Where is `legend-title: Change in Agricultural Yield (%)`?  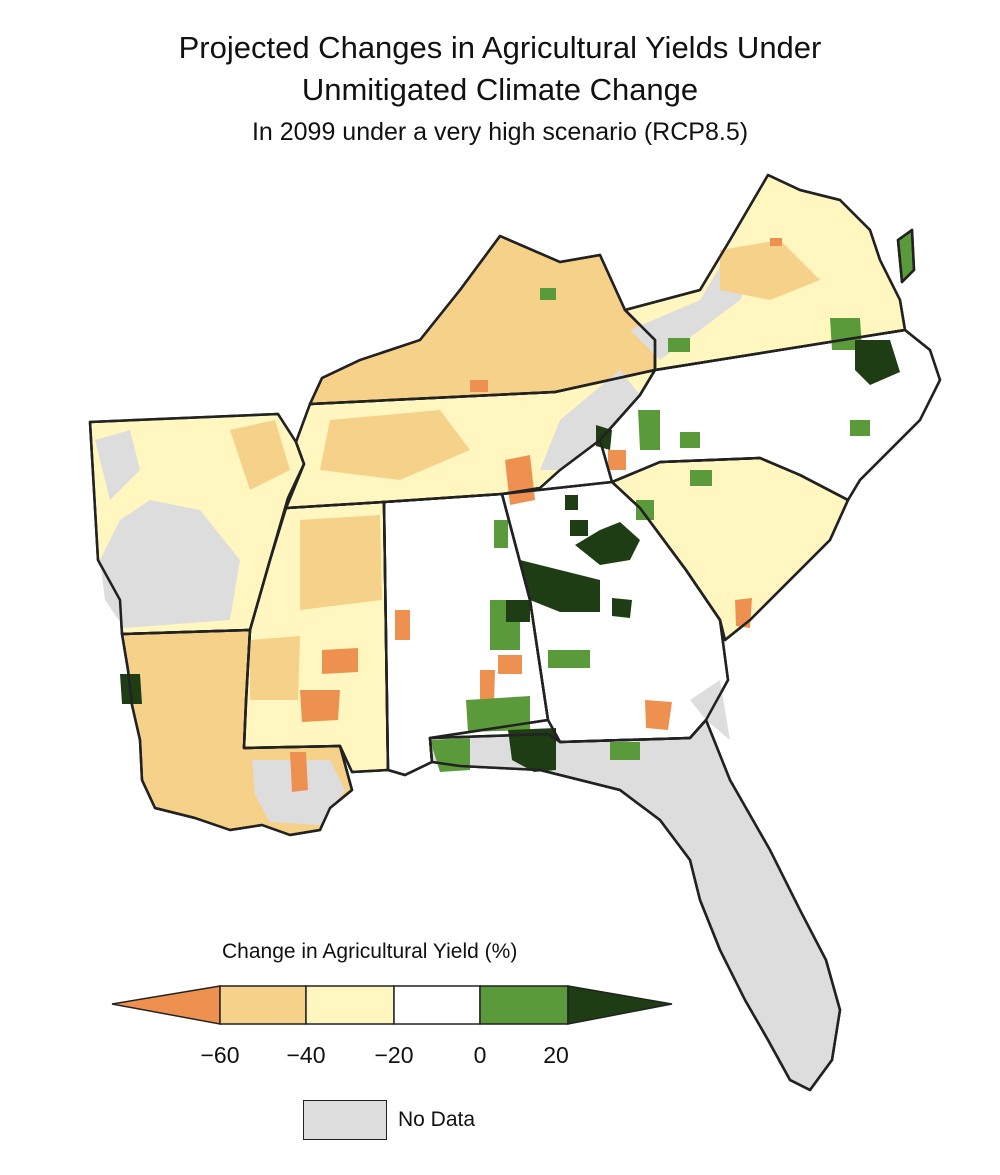 legend-title: Change in Agricultural Yield (%) is located at coordinates (370, 951).